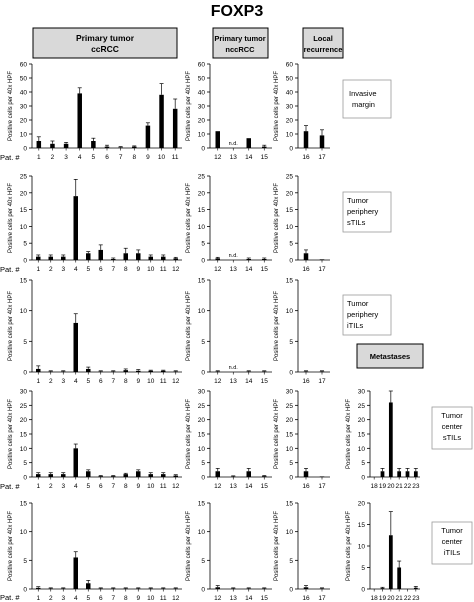  Describe the element at coordinates (306, 157) in the screenshot. I see `x-tick-label: 16` at that location.